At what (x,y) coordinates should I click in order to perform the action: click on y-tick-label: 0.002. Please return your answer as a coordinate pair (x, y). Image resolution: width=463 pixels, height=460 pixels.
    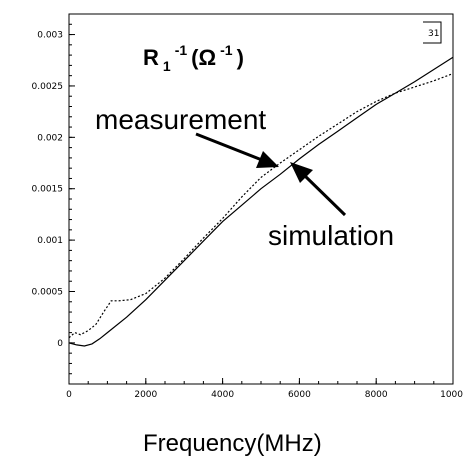
    Looking at the image, I should click on (50, 138).